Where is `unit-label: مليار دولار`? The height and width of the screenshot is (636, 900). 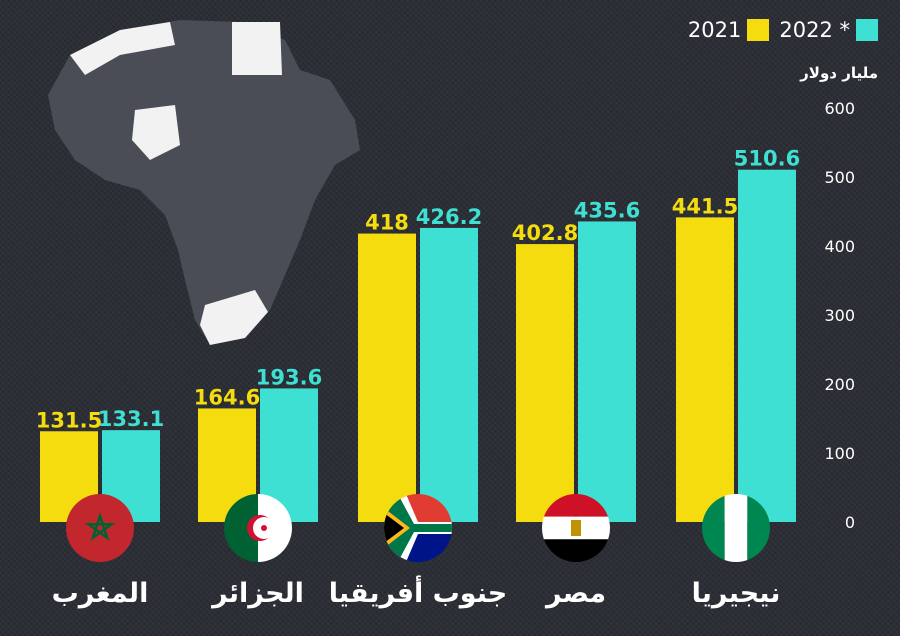
unit-label: مليار دولار is located at coordinates (839, 73).